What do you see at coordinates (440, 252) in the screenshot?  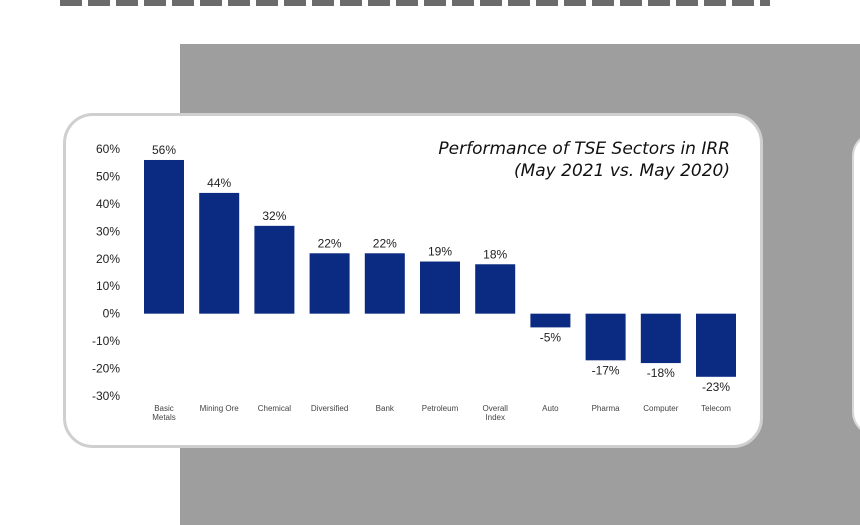 I see `data-label: 19%` at bounding box center [440, 252].